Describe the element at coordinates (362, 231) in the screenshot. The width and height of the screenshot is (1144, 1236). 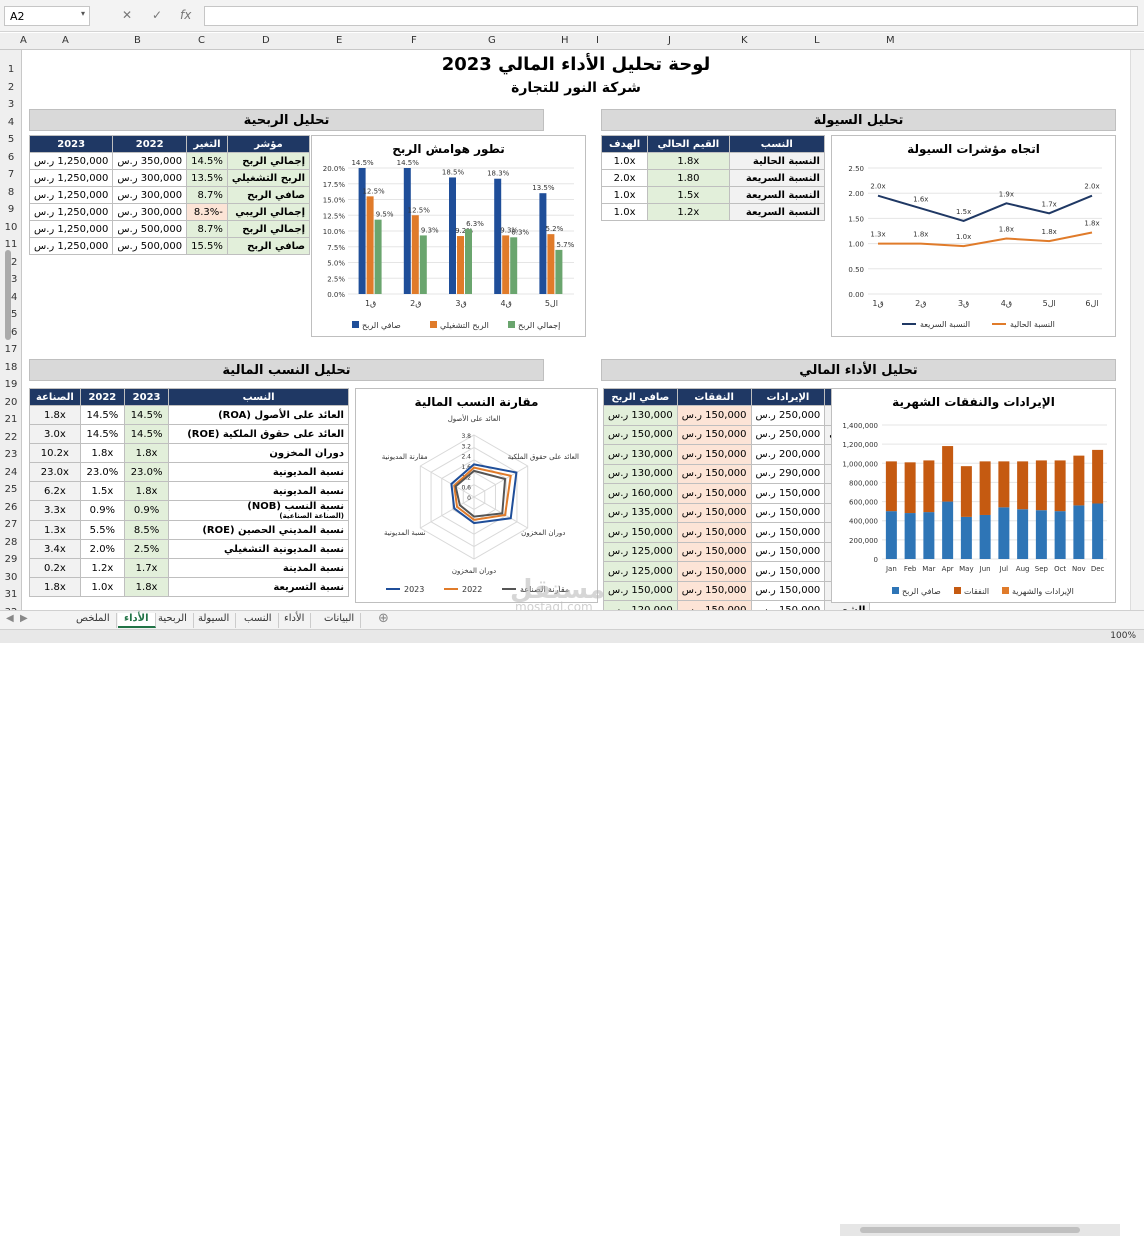
I see `bar` at that location.